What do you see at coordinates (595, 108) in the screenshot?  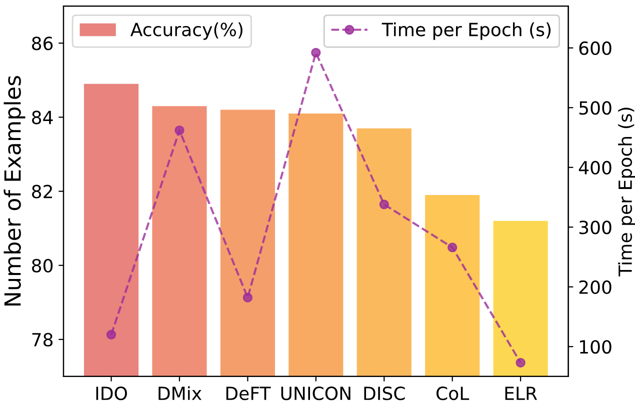 I see `y2-tick-label: 500` at bounding box center [595, 108].